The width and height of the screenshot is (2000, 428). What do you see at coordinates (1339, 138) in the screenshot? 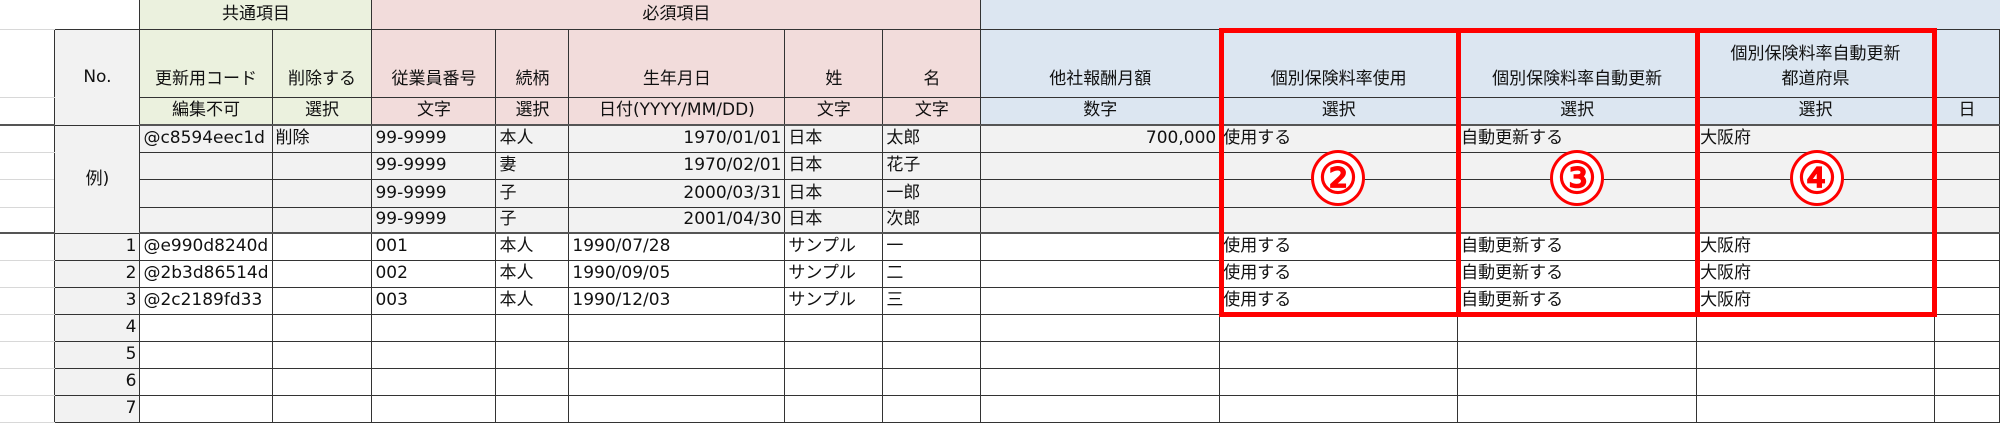
I see `example-cell: 使用する` at bounding box center [1339, 138].